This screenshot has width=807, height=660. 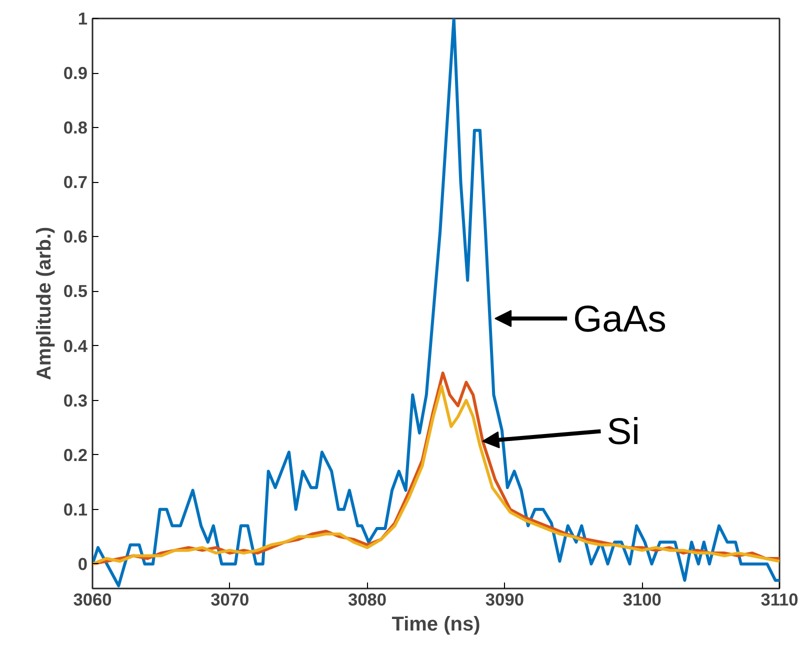 What do you see at coordinates (230, 600) in the screenshot?
I see `x-tick-label: 3070` at bounding box center [230, 600].